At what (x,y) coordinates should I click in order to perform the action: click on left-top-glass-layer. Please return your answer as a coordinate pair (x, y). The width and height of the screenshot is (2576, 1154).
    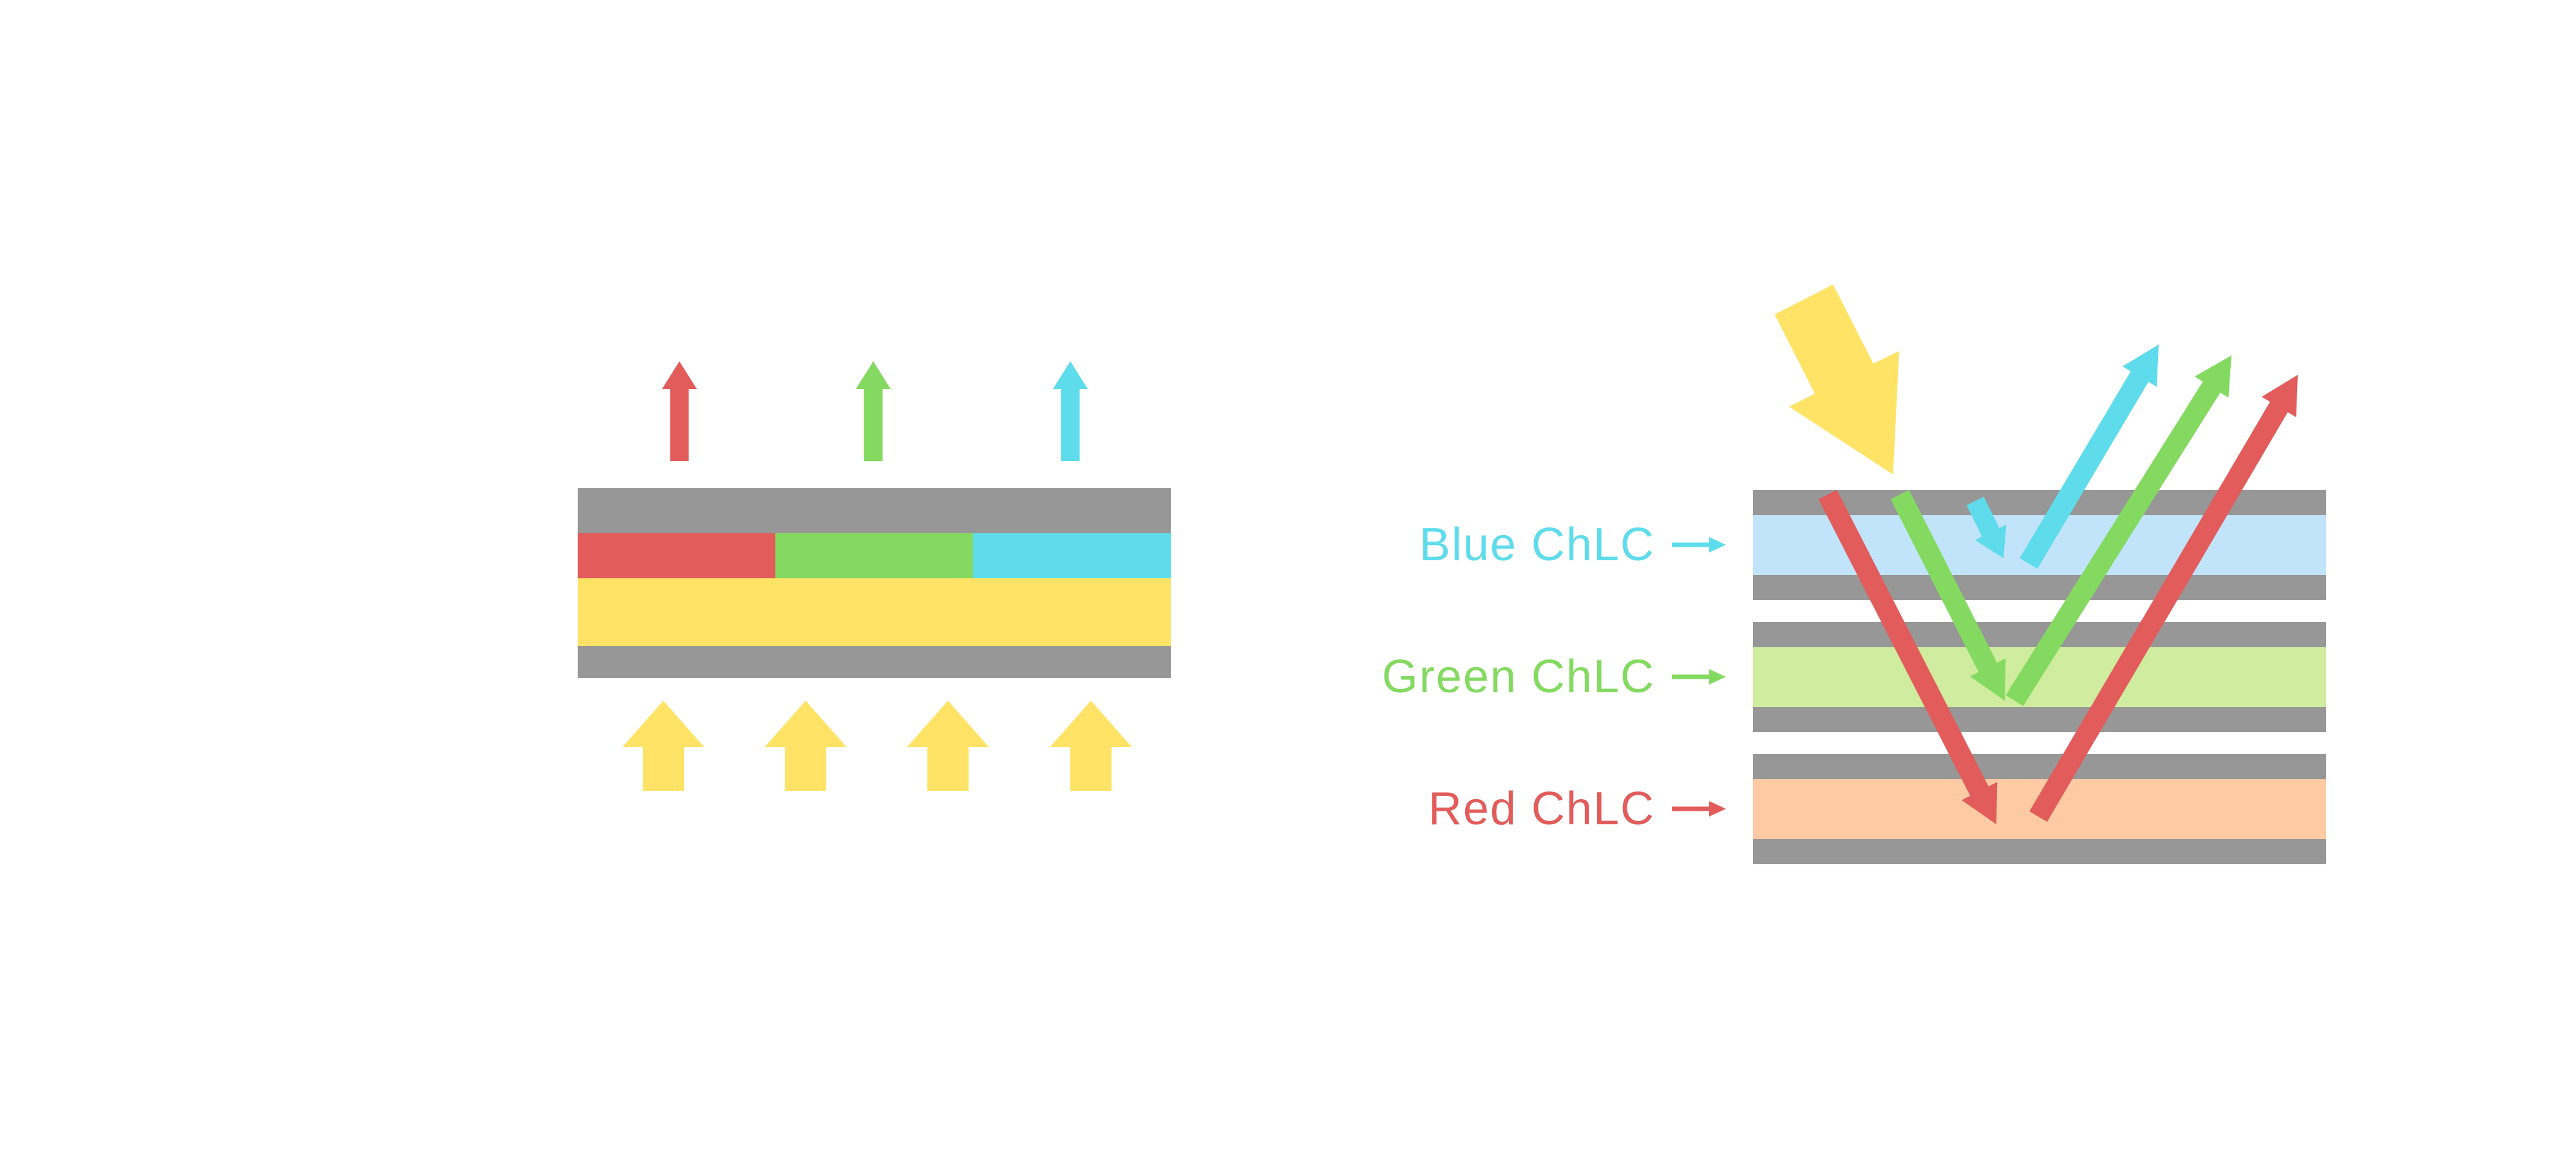
    Looking at the image, I should click on (875, 511).